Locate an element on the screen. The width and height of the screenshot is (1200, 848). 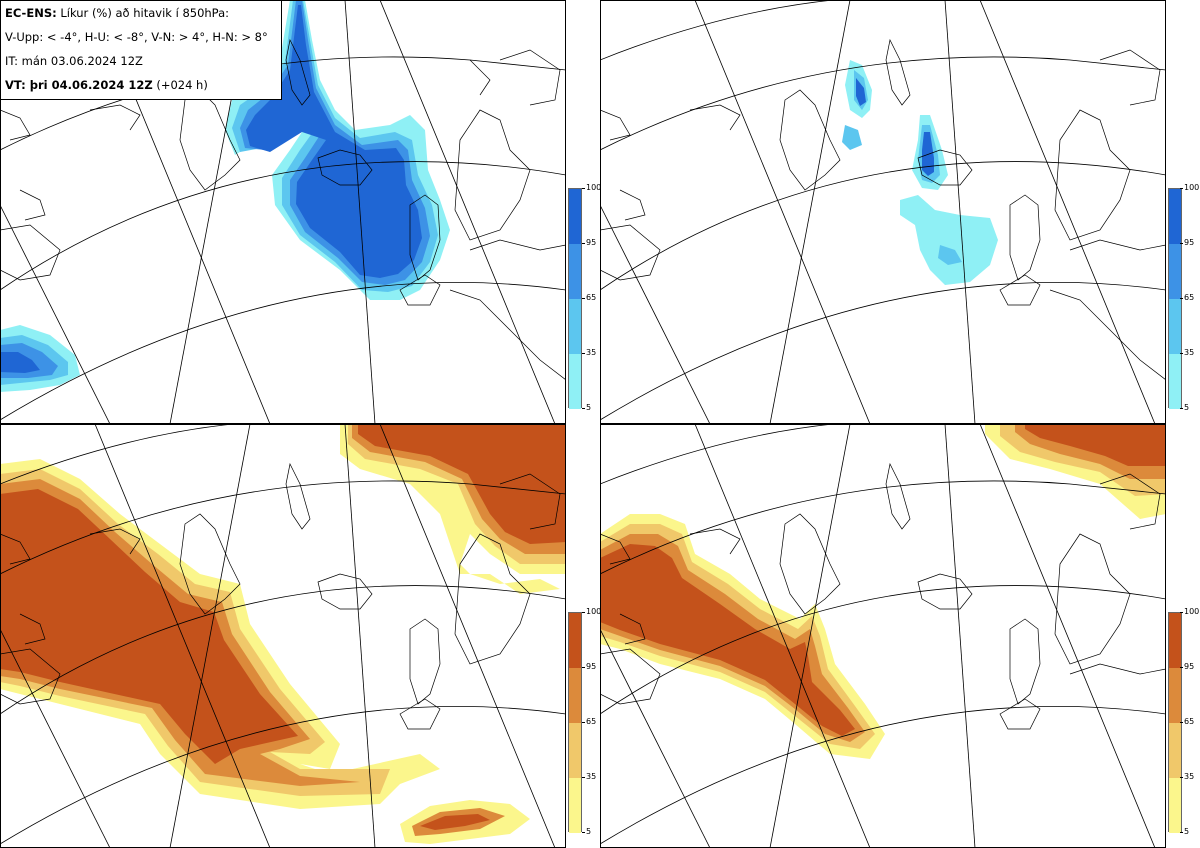
colorbar-warm-right is located at coordinates (1175, 722).